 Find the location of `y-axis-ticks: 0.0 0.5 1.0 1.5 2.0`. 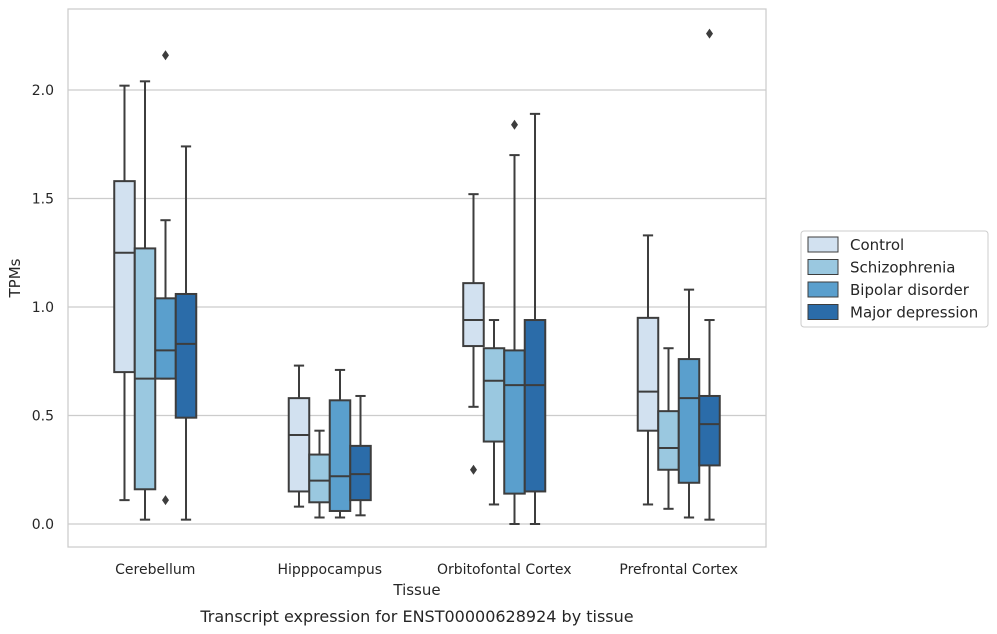

y-axis-ticks: 0.0 0.5 1.0 1.5 2.0 is located at coordinates (43, 308).